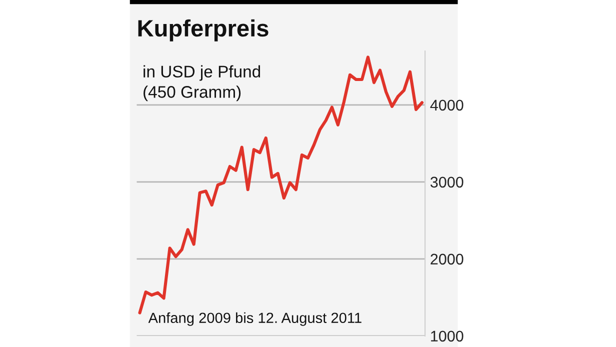 This screenshot has width=616, height=347. I want to click on y-tick-label: 1000, so click(447, 336).